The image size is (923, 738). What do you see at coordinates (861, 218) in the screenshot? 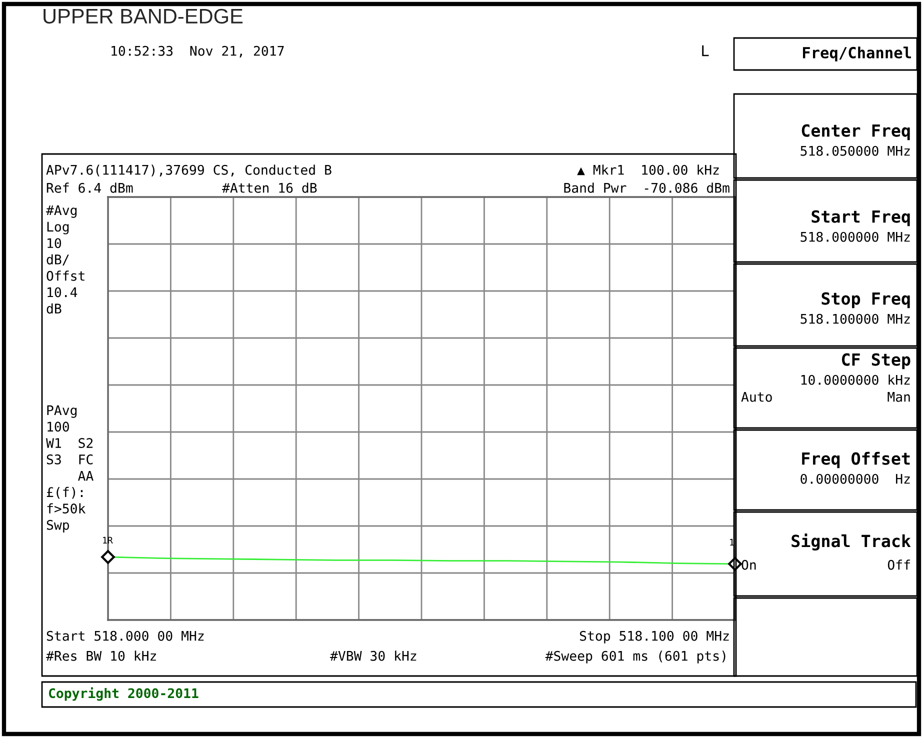
I see `text: Start Freq` at bounding box center [861, 218].